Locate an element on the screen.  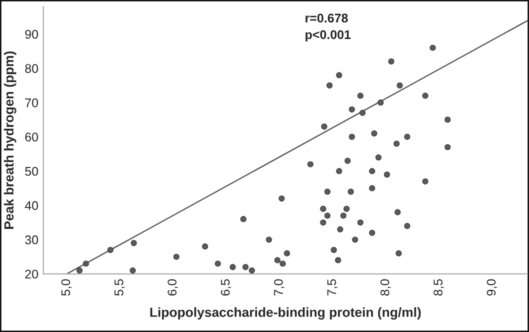
x-tick-label: 7,0 is located at coordinates (279, 287).